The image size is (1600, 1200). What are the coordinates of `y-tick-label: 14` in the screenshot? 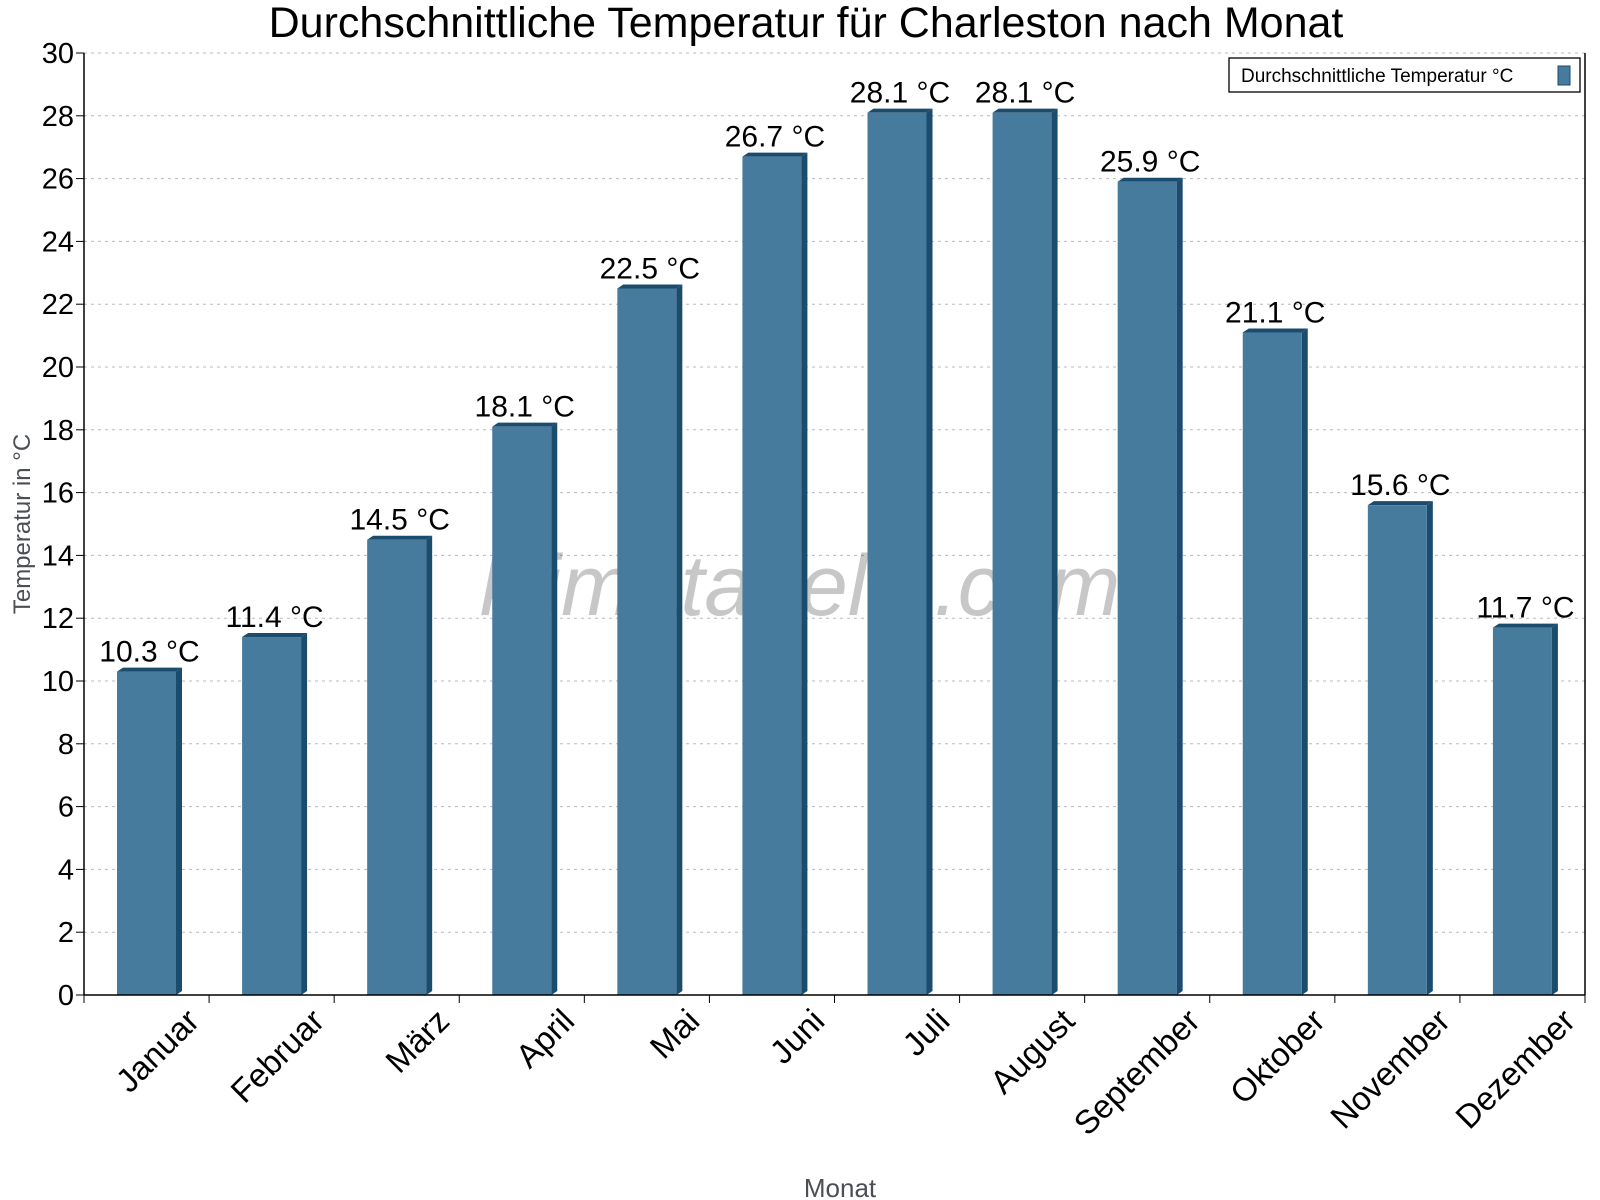 It's located at (58, 556).